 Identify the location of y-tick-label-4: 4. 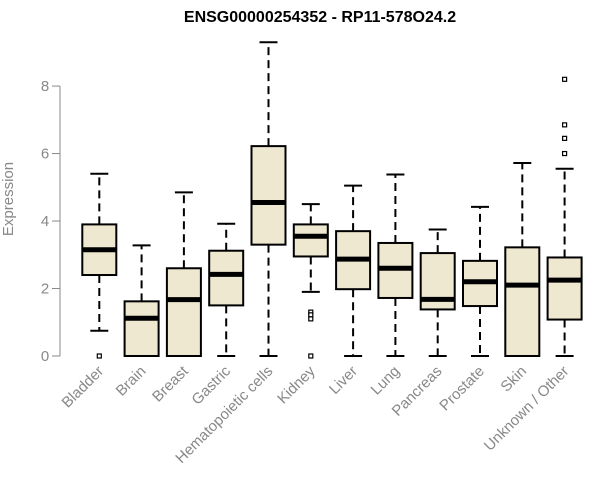
(45, 221).